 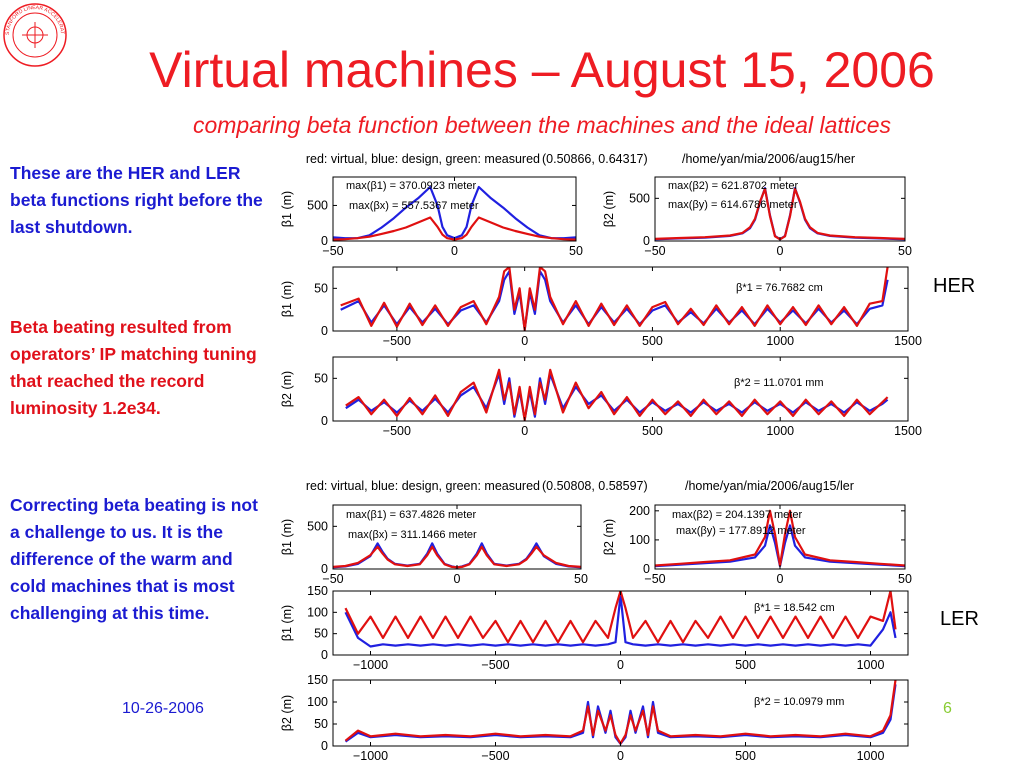 I want to click on her-ip-beta2-xtick-label: 0, so click(x=780, y=251).